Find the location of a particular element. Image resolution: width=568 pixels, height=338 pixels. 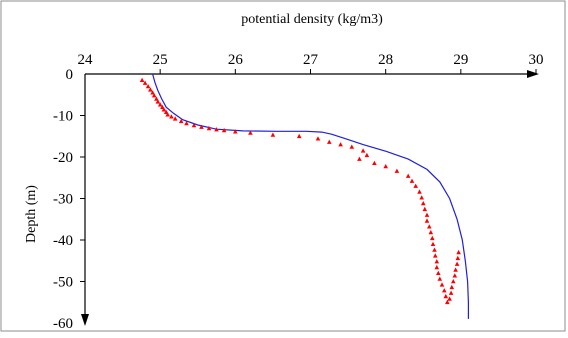

y-tick-label: -10 is located at coordinates (63, 117).